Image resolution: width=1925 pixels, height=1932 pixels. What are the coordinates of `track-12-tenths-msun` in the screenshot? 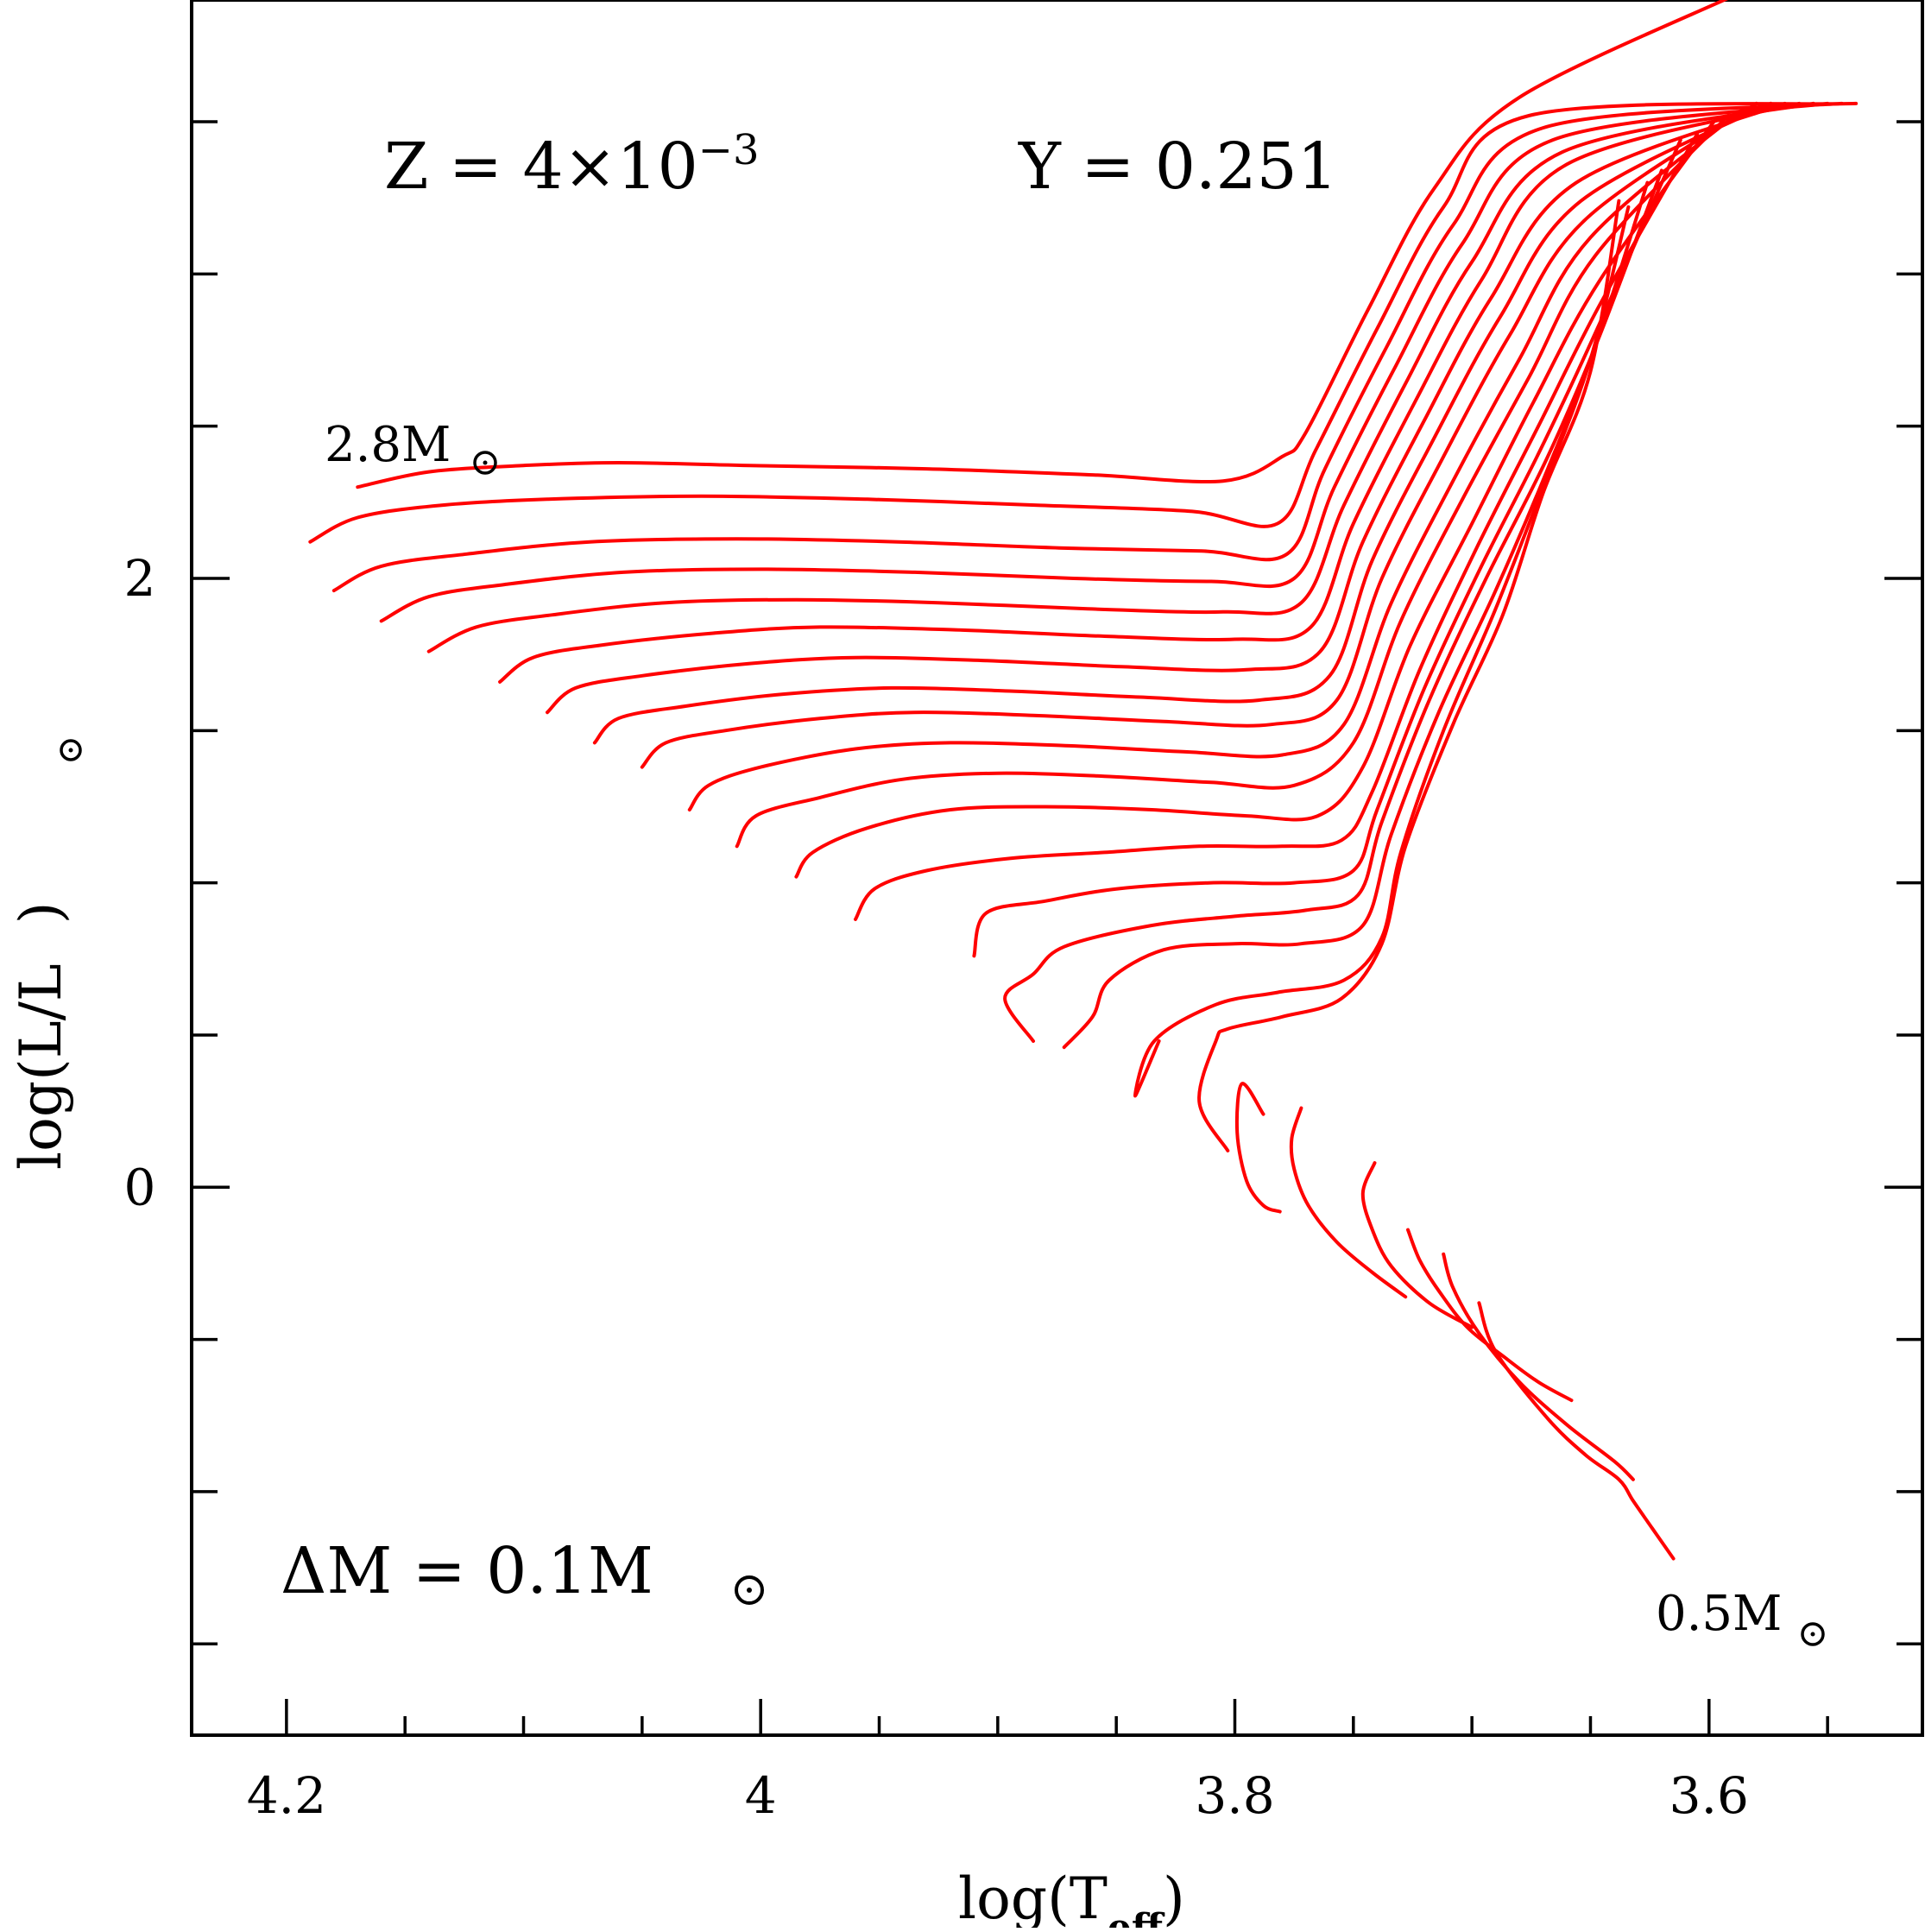 It's located at (1382, 651).